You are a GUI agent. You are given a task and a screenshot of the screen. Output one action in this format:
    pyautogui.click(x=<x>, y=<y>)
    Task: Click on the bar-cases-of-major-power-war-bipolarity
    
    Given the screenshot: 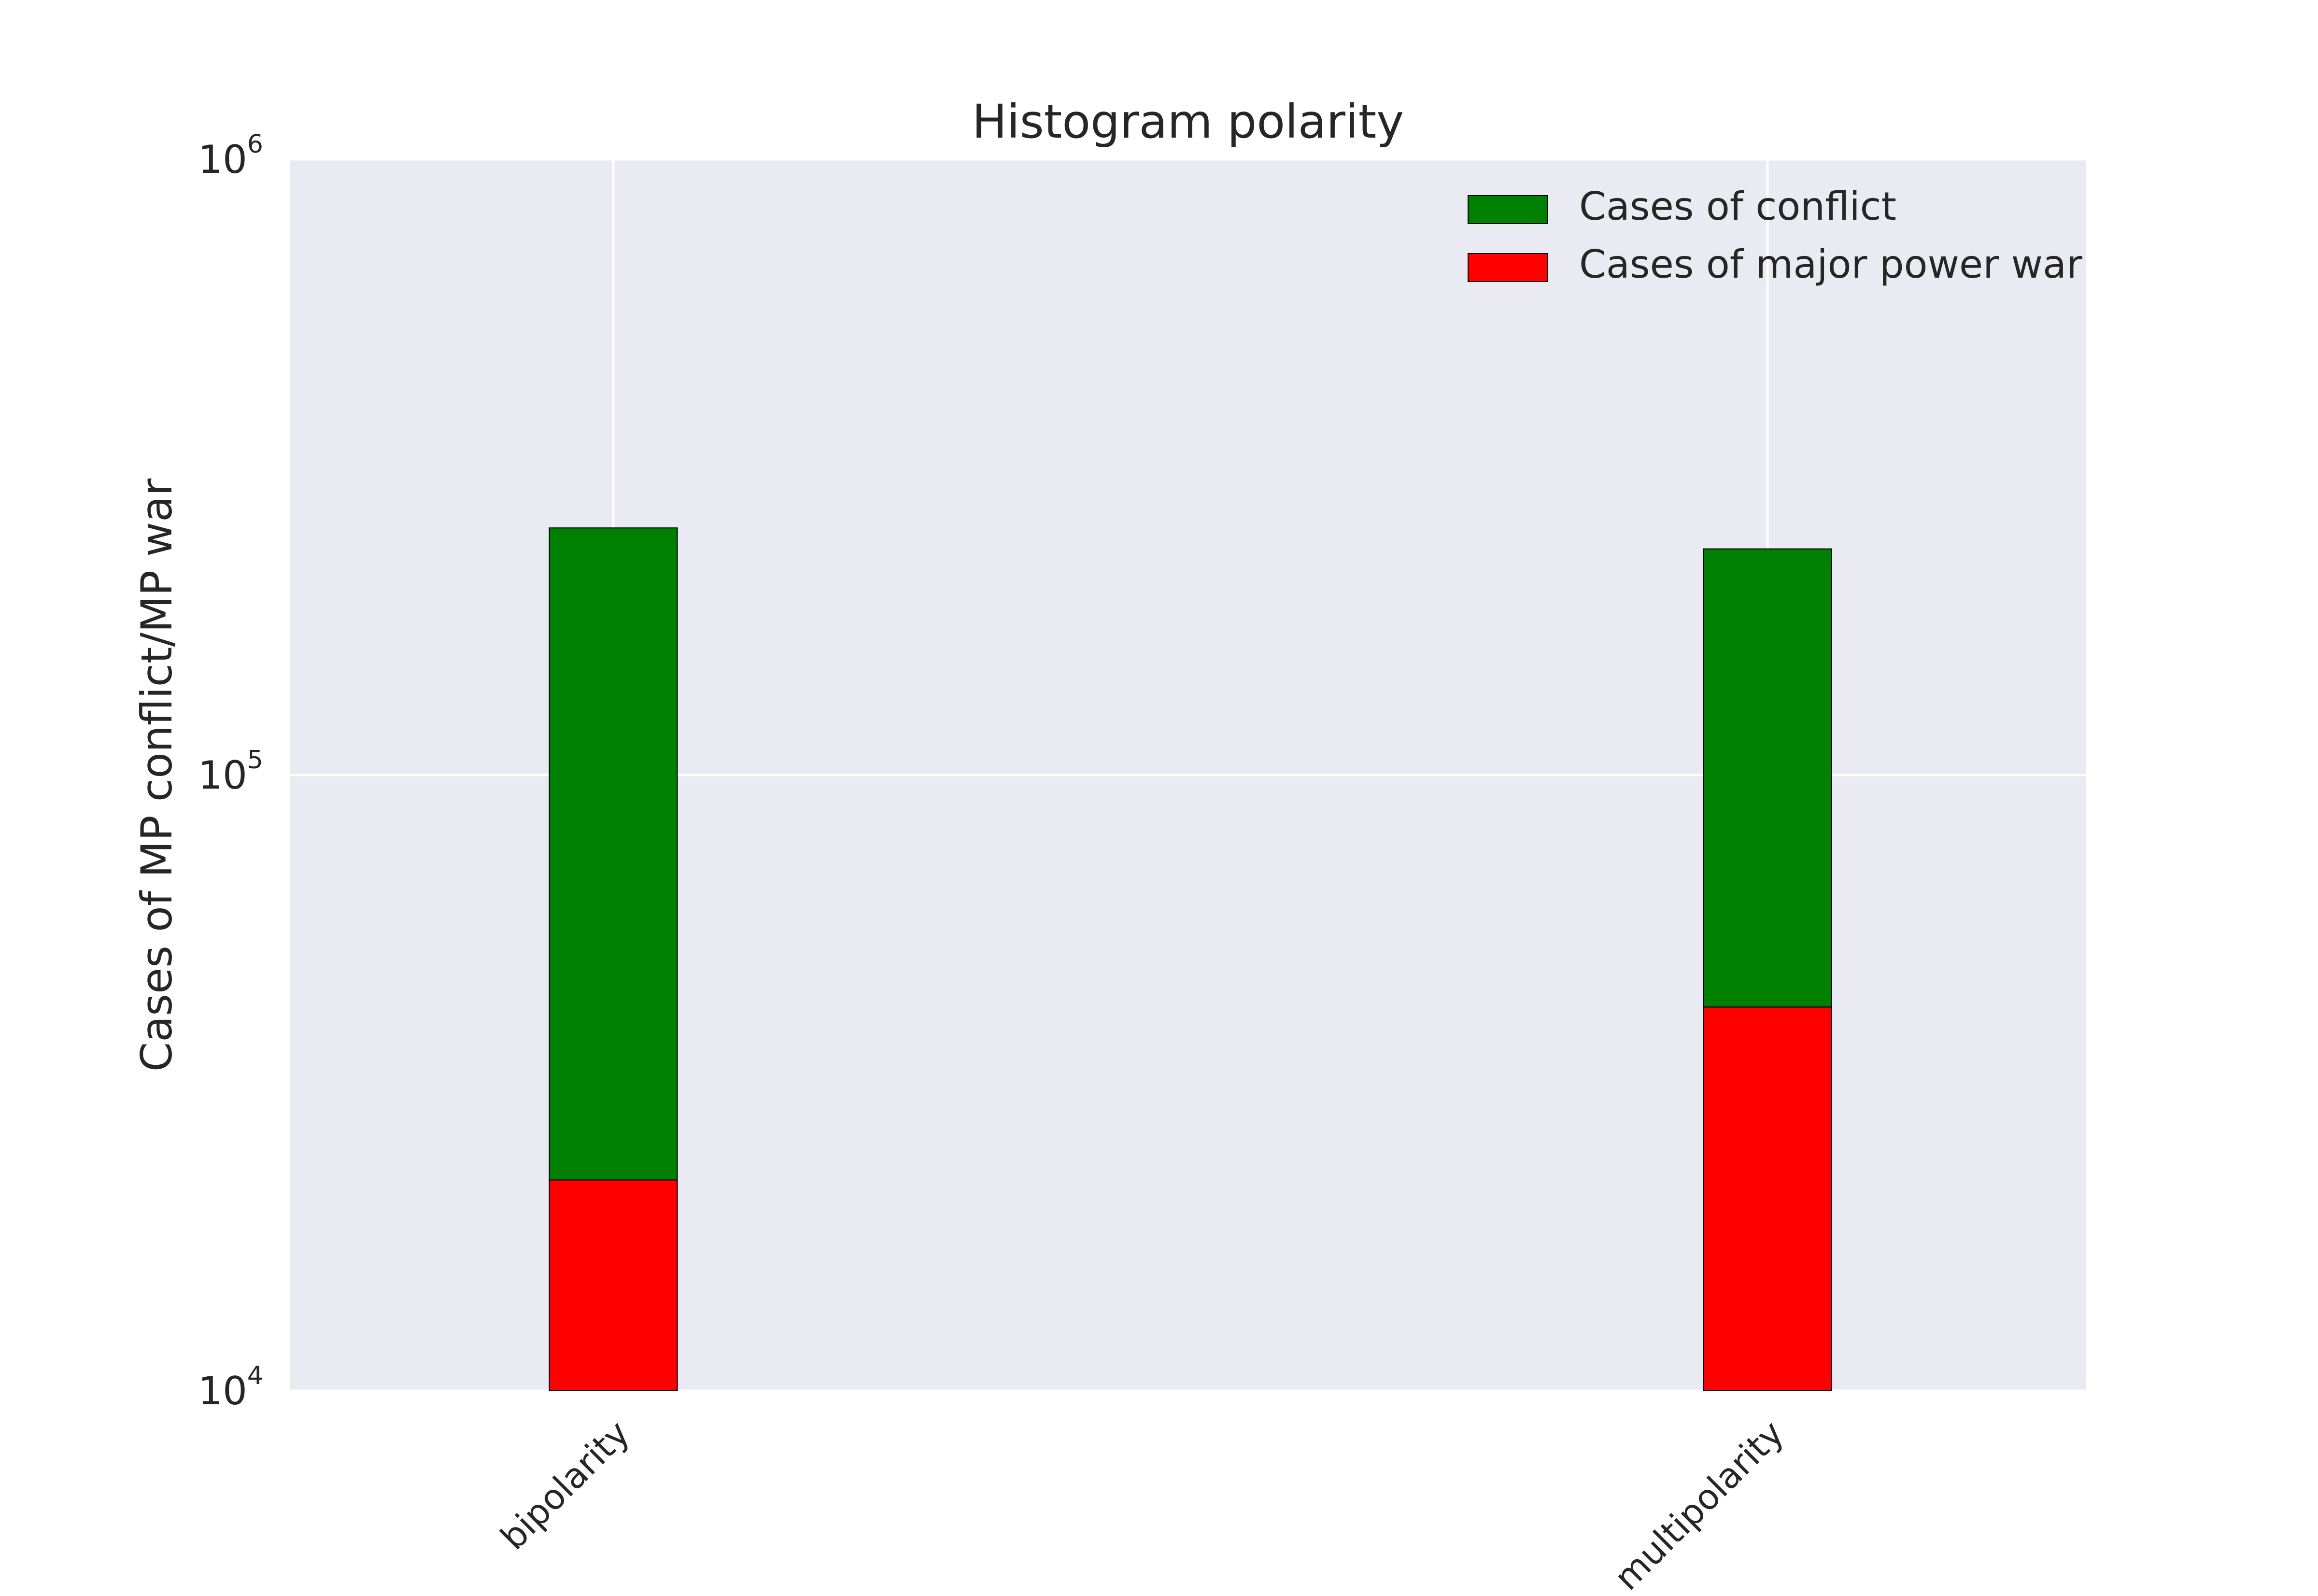 What is the action you would take?
    pyautogui.click(x=614, y=1285)
    